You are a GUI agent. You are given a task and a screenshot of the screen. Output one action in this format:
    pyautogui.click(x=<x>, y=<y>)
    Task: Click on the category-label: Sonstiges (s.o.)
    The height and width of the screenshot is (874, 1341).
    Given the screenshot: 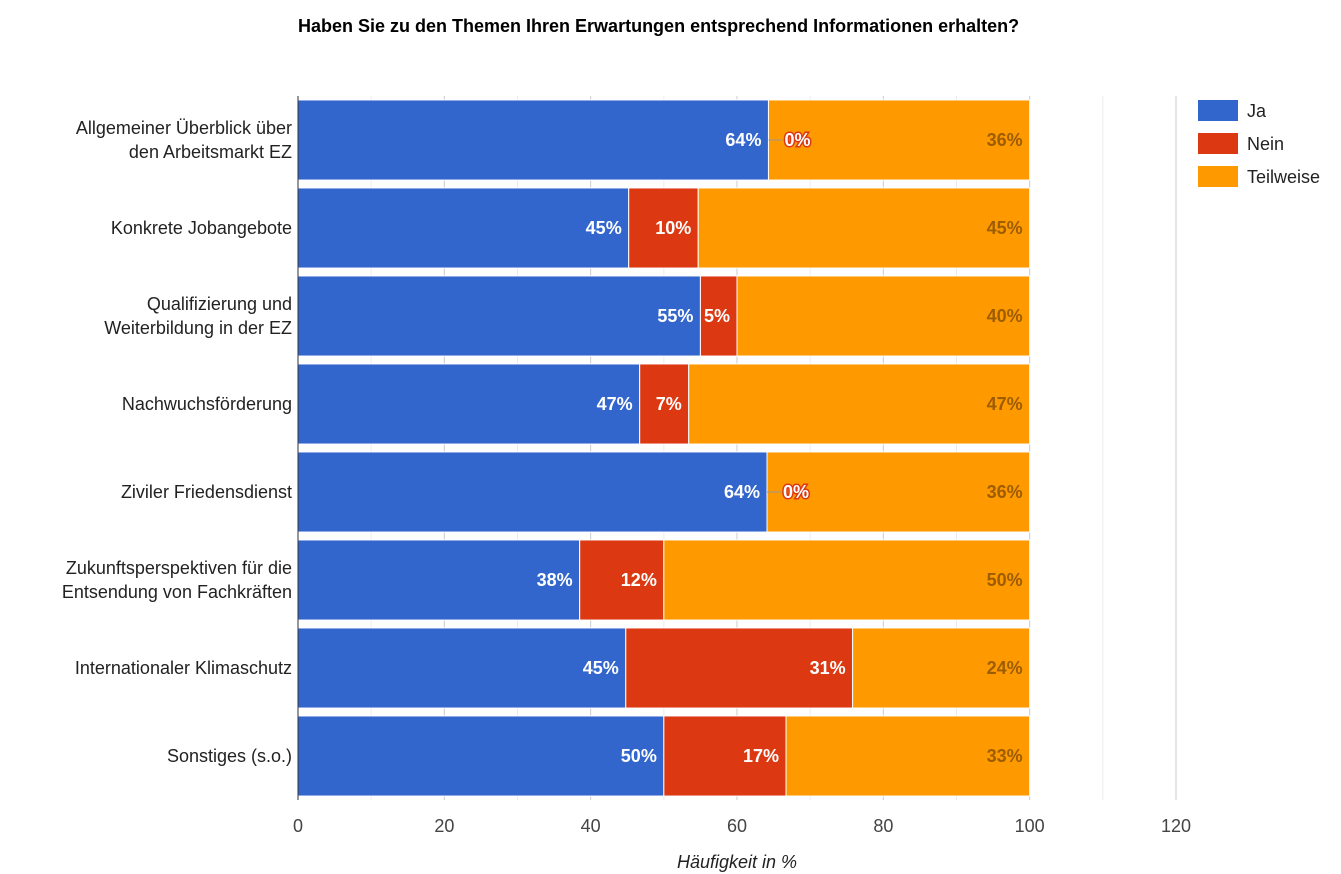 What is the action you would take?
    pyautogui.click(x=229, y=756)
    